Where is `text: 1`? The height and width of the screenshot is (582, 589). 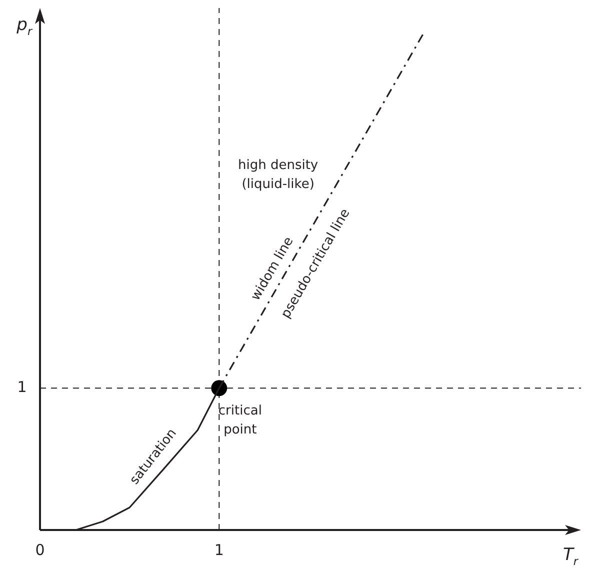
text: 1 is located at coordinates (22, 387).